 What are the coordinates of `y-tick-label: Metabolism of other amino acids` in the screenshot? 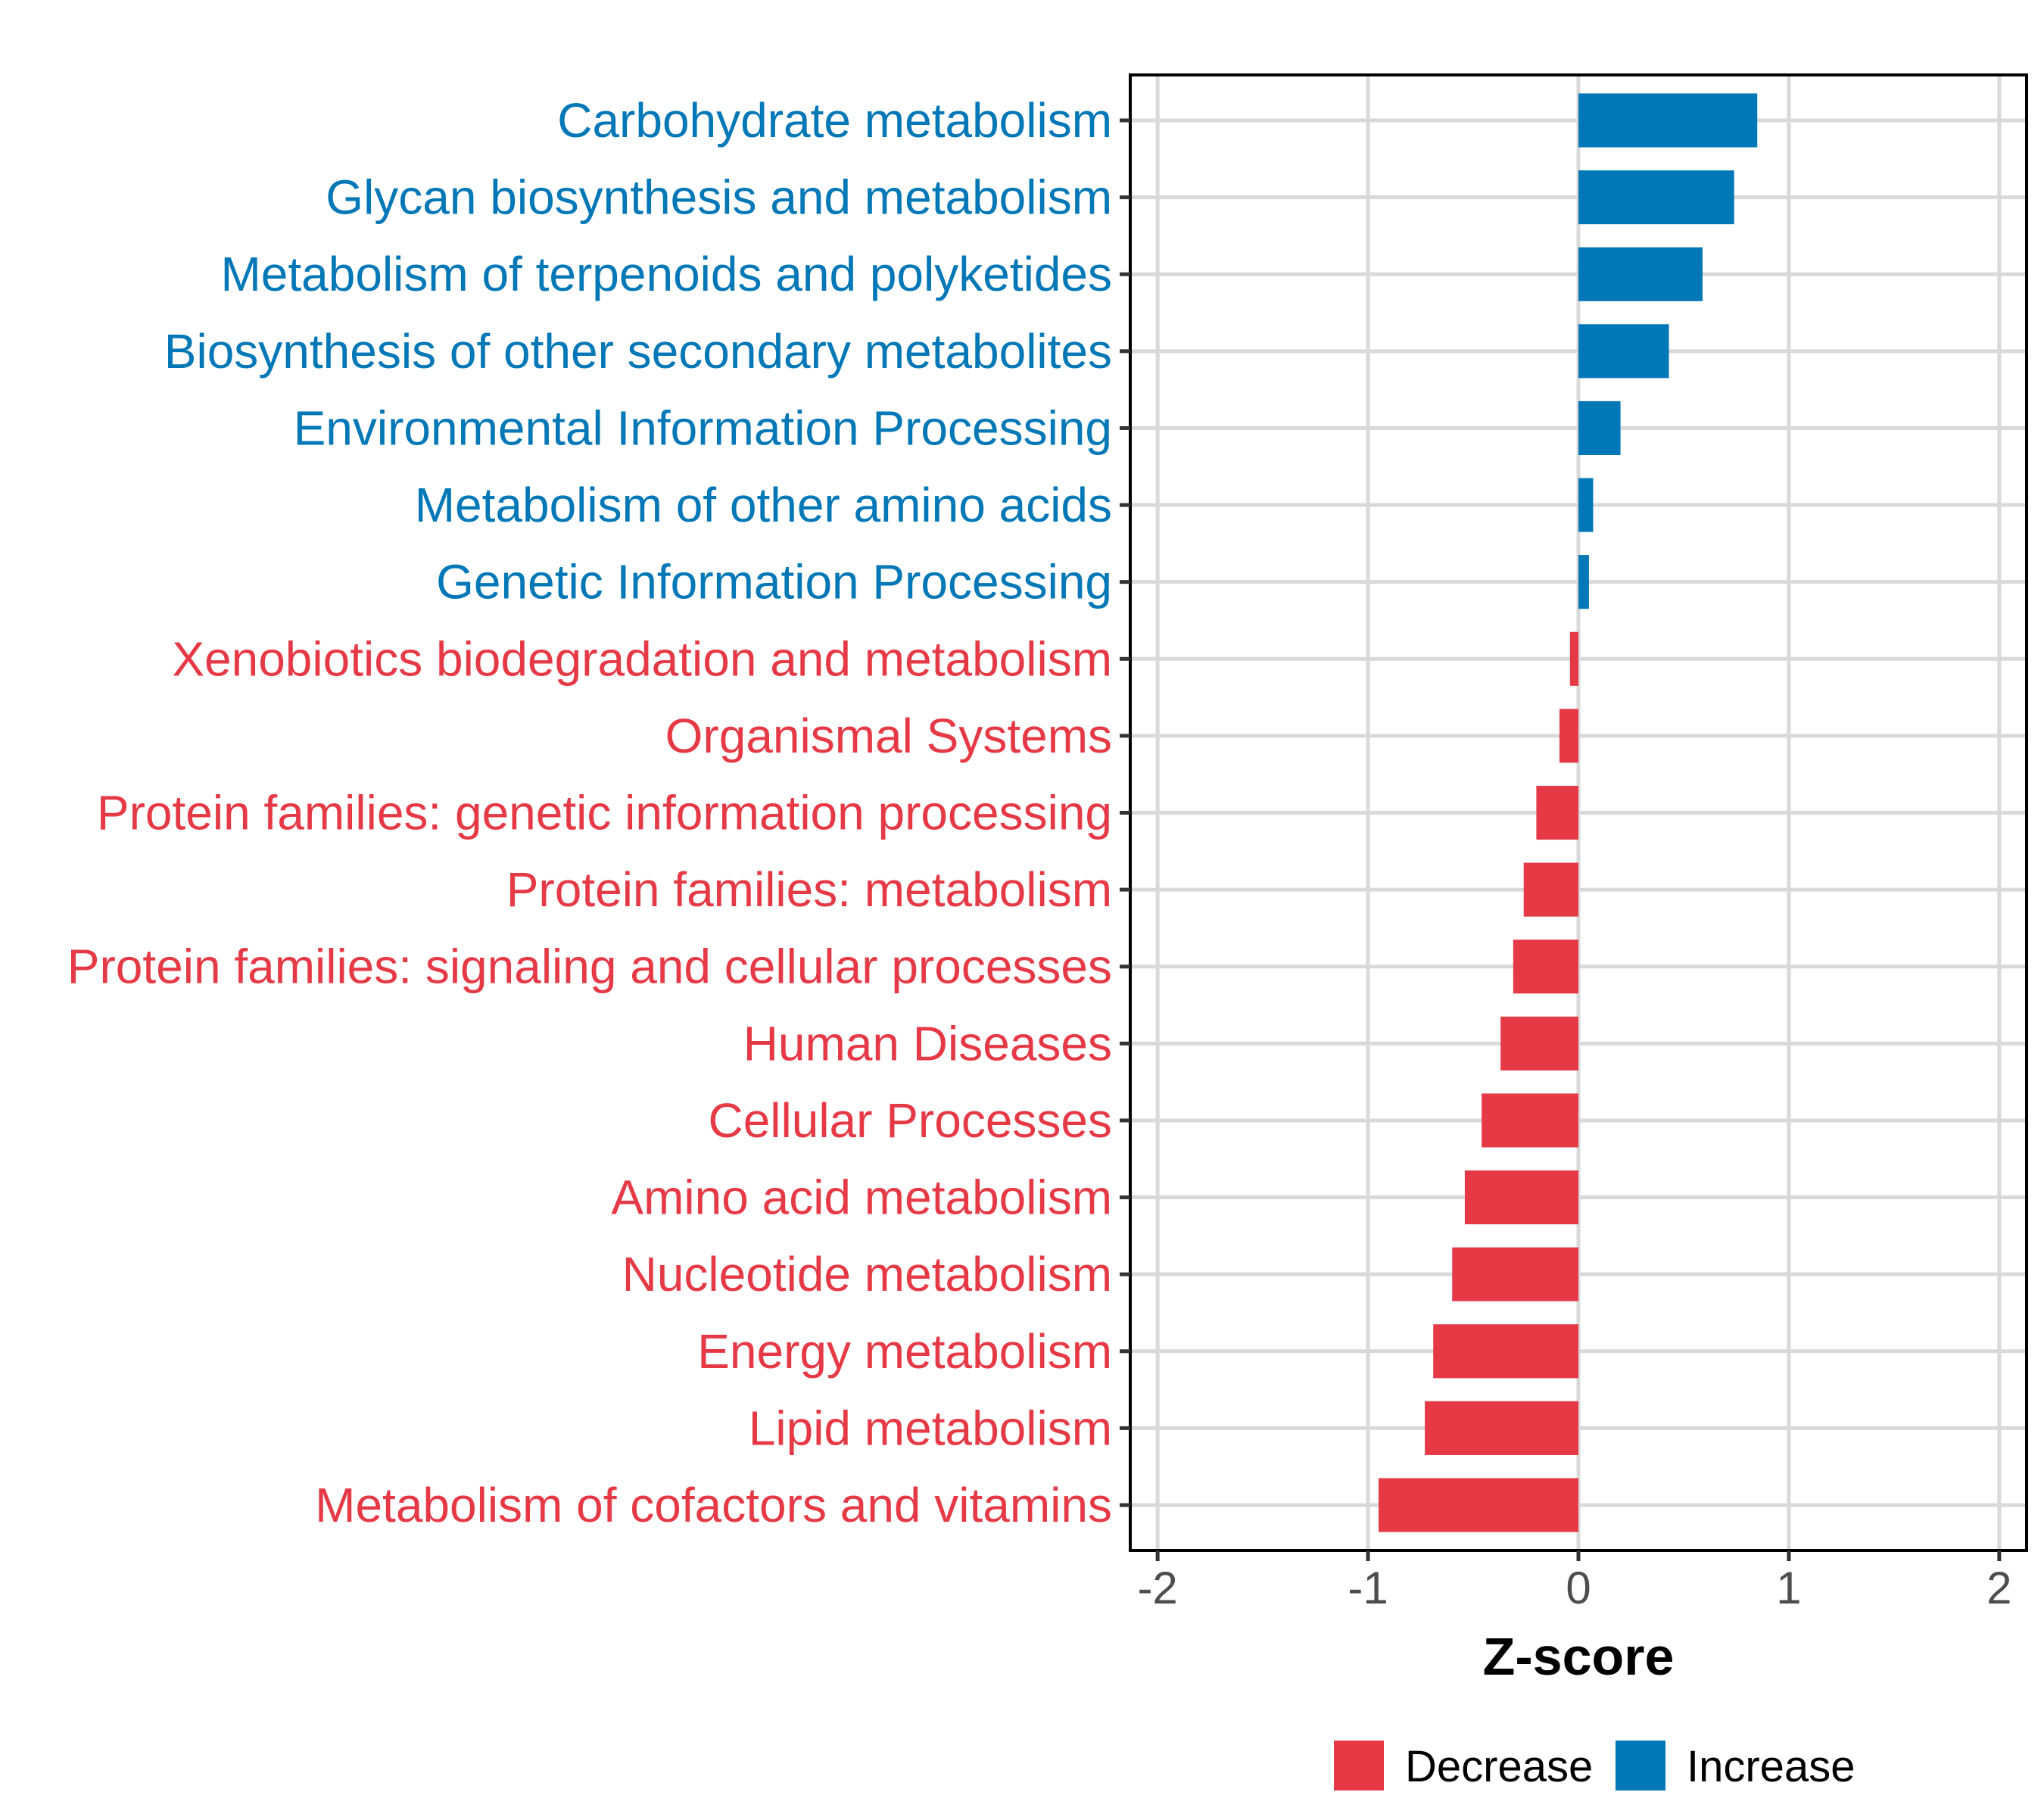 It's located at (763, 505).